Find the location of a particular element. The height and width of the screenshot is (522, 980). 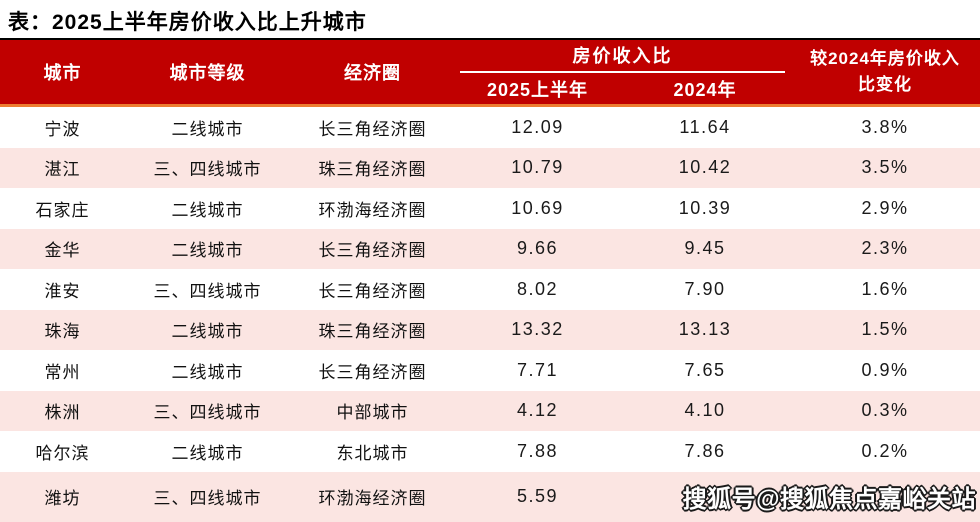

cell-2024: 7.86 is located at coordinates (705, 450).